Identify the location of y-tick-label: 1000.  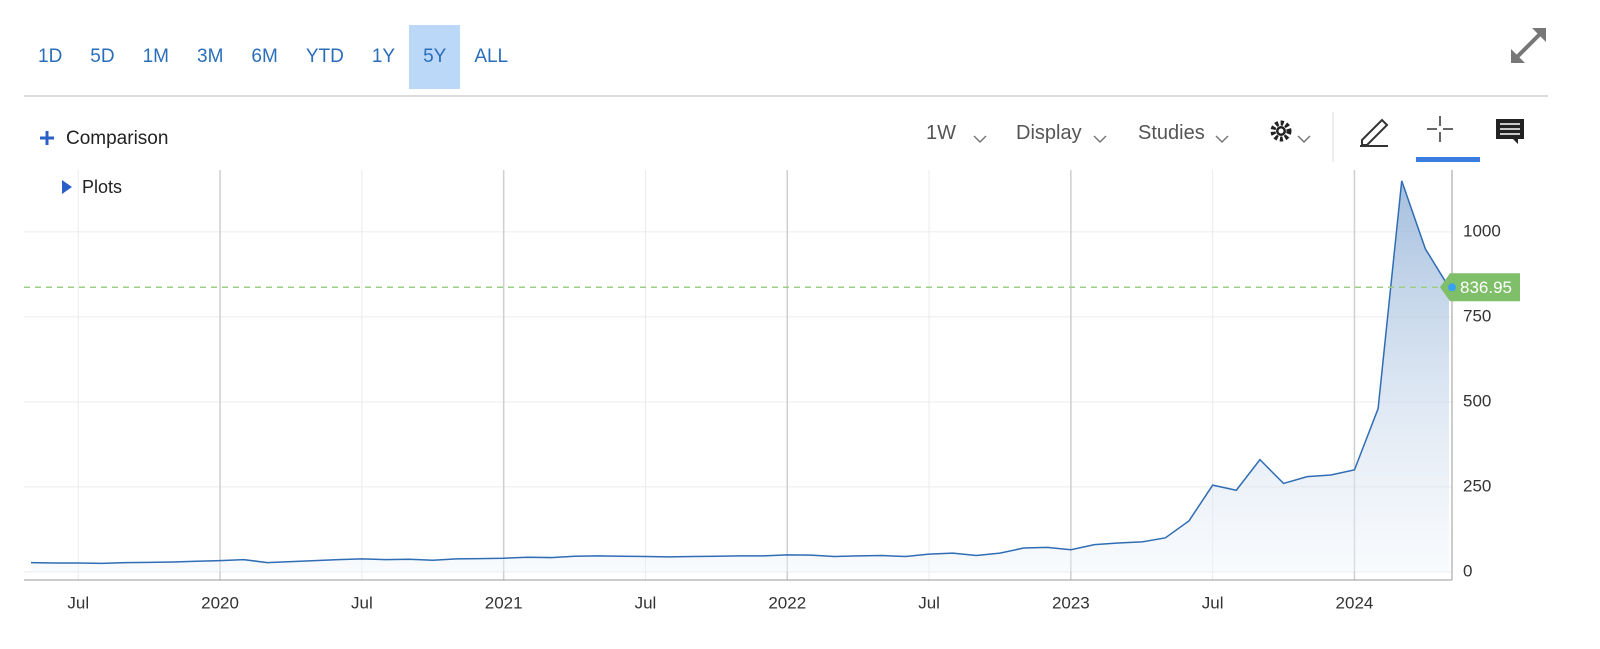
(1482, 230).